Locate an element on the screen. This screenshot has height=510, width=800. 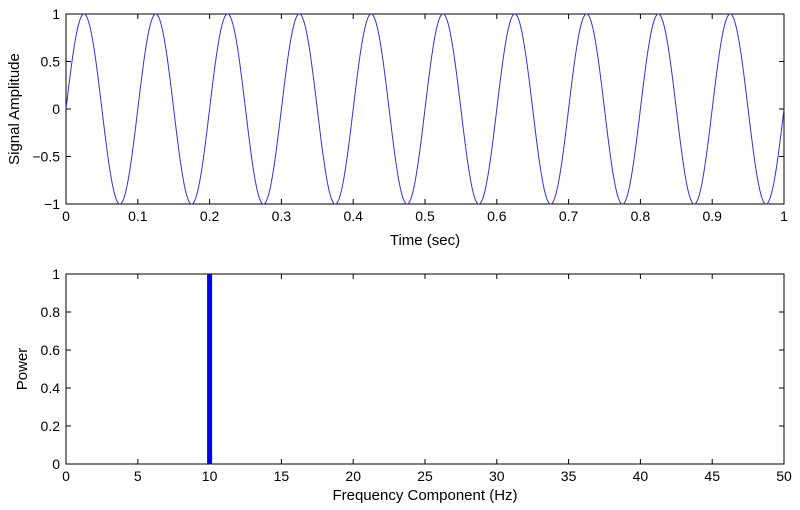
signal-y-tick-label: 0 is located at coordinates (56, 109).